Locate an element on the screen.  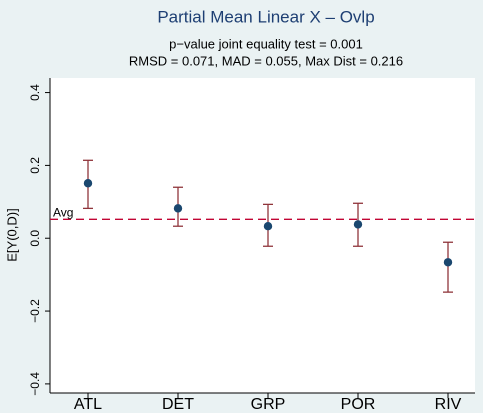
y-tick-label: −0.4 is located at coordinates (35, 384).